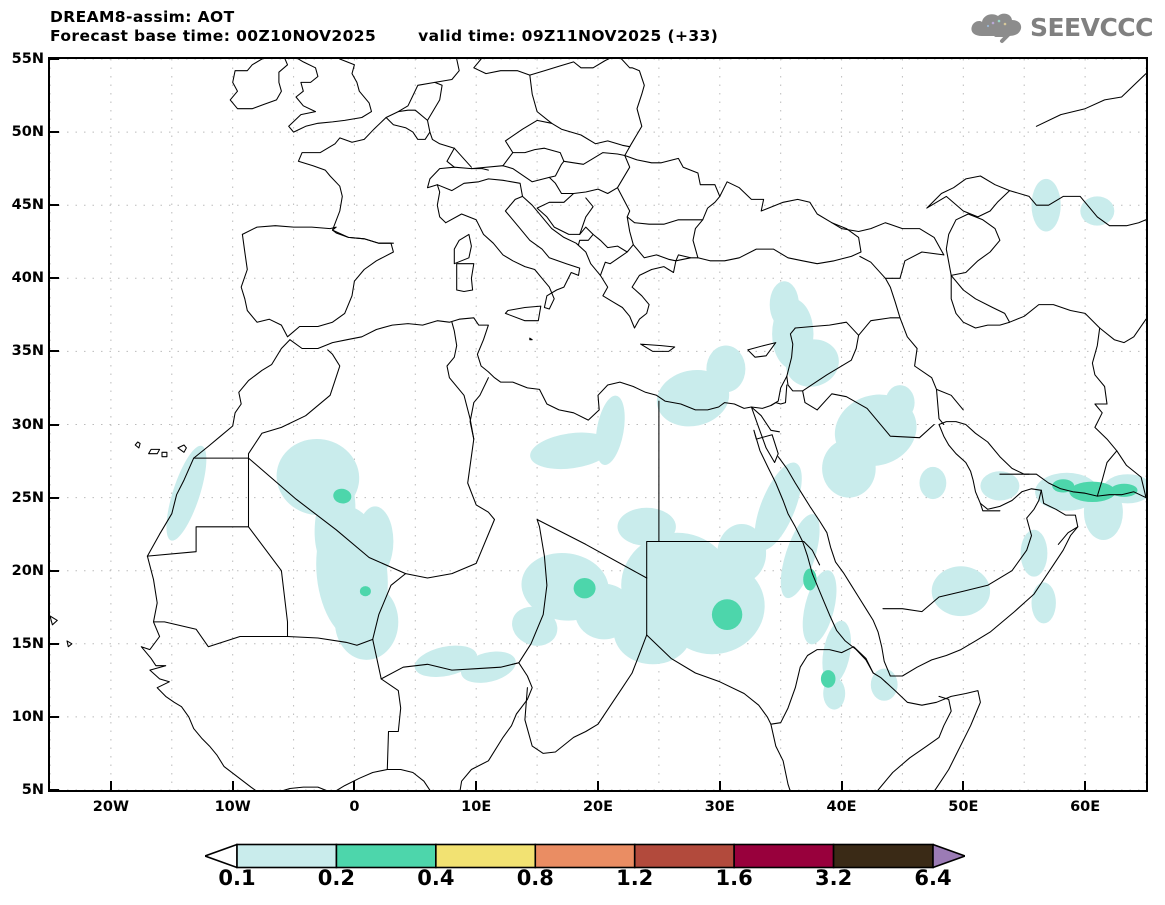  What do you see at coordinates (27, 59) in the screenshot?
I see `y-axis-label: 55N` at bounding box center [27, 59].